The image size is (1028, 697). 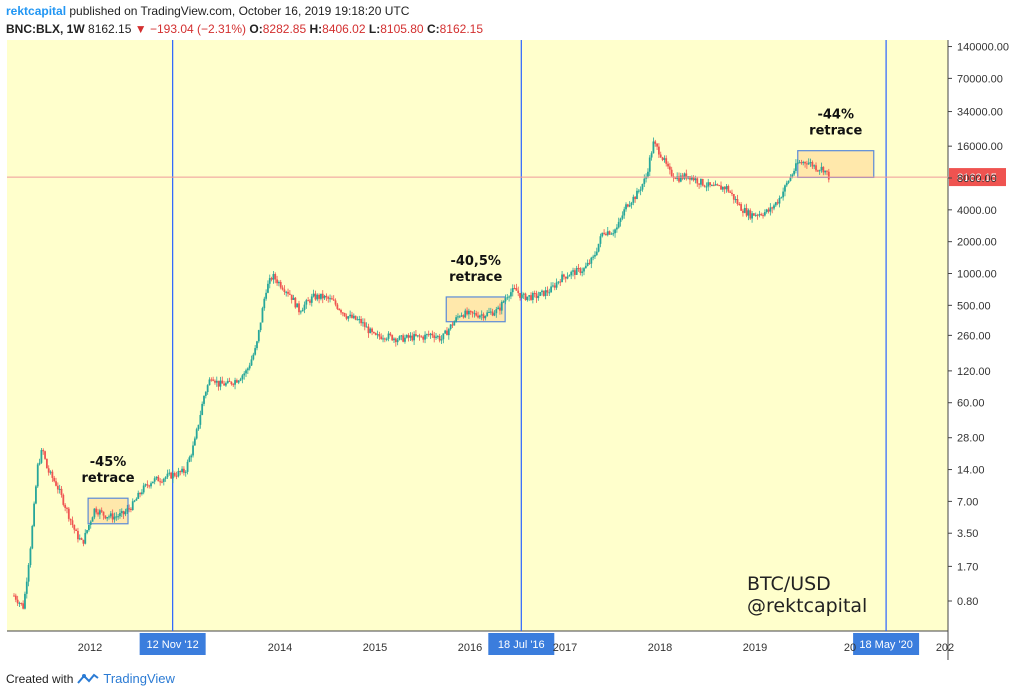 What do you see at coordinates (108, 462) in the screenshot?
I see `retrace-percent-label: -45%` at bounding box center [108, 462].